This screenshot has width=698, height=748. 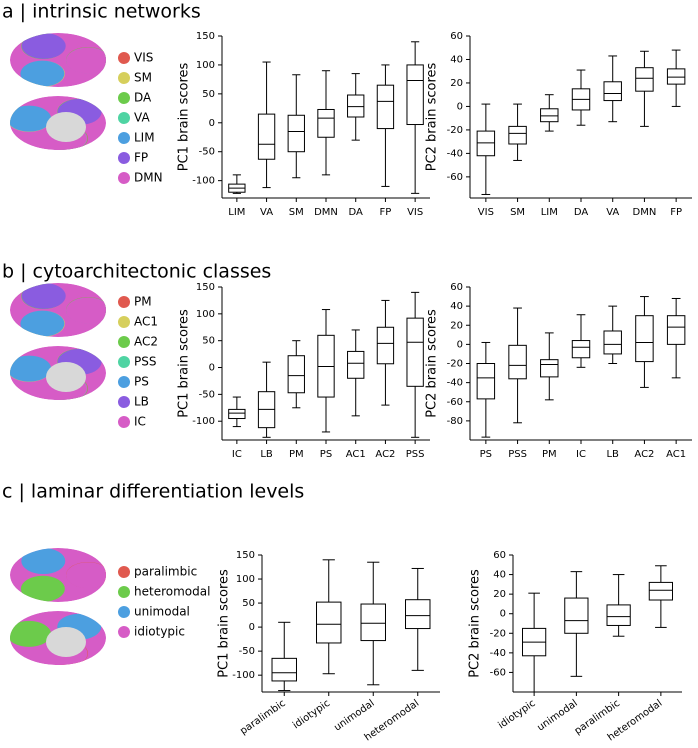 I want to click on y-tick-label: -40, so click(x=498, y=653).